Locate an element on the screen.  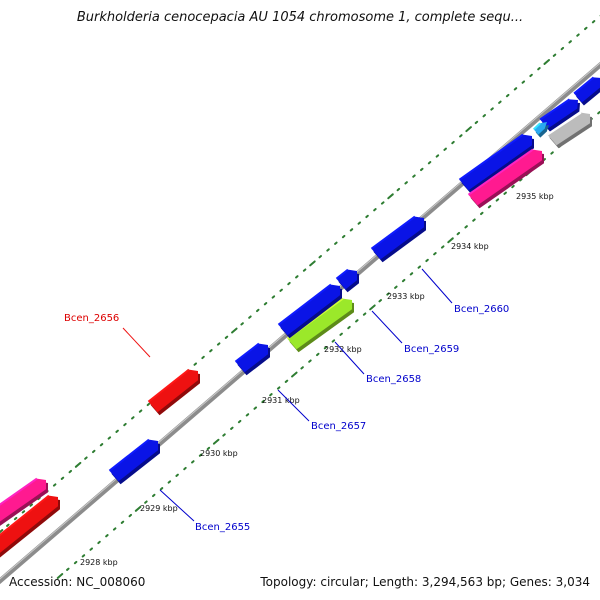
gene-feature-small-blue is located at coordinates (347, 280).